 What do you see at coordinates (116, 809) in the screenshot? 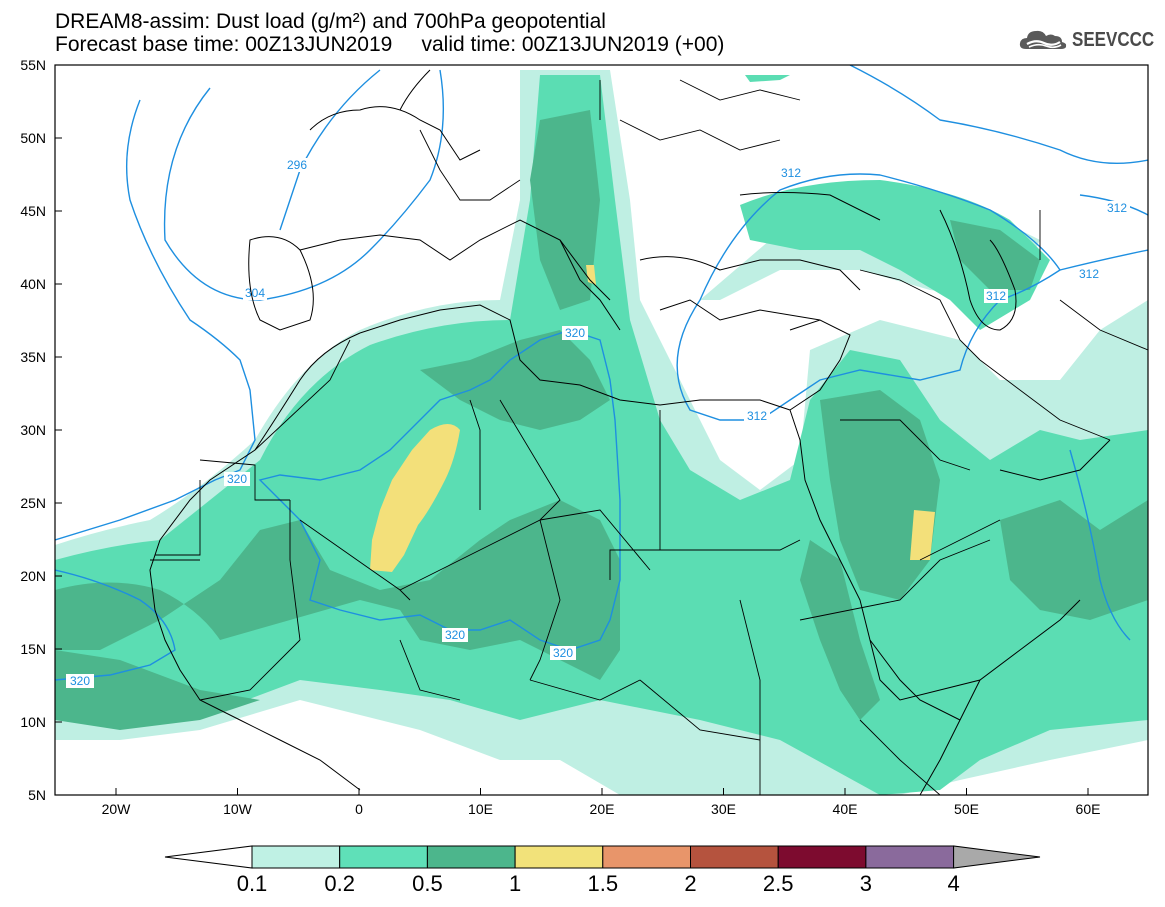
I see `lon-label: 20W` at bounding box center [116, 809].